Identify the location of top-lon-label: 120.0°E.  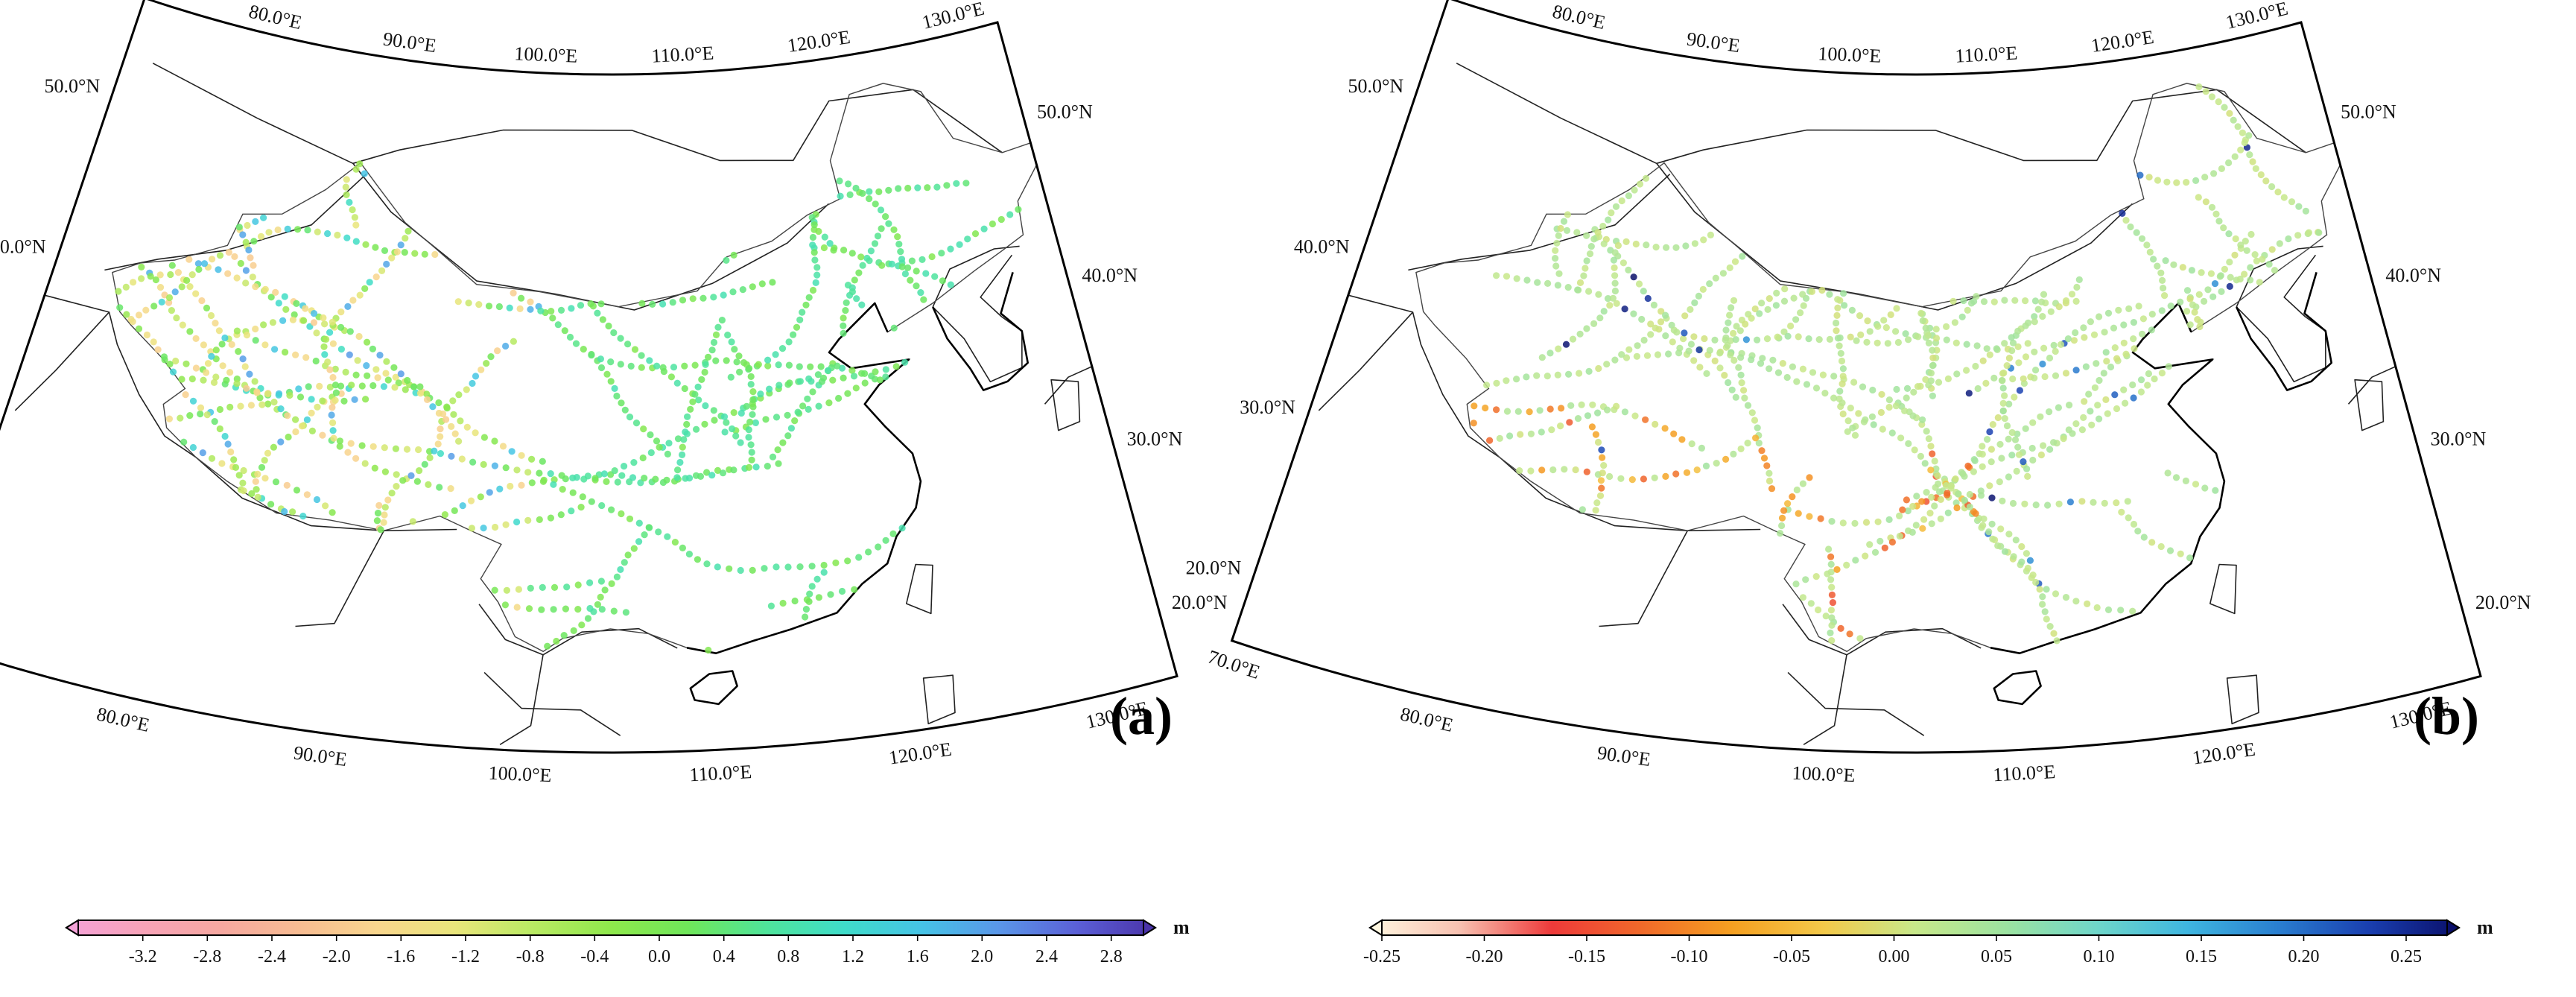
(2122, 41).